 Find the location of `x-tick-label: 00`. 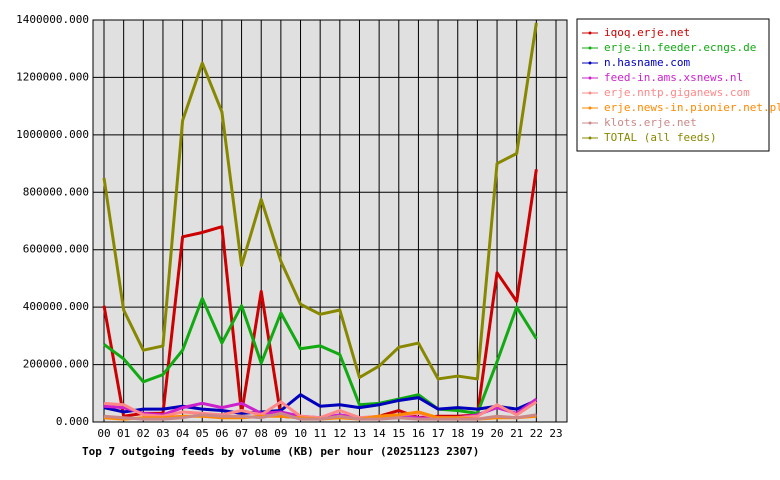

x-tick-label: 00 is located at coordinates (103, 433).